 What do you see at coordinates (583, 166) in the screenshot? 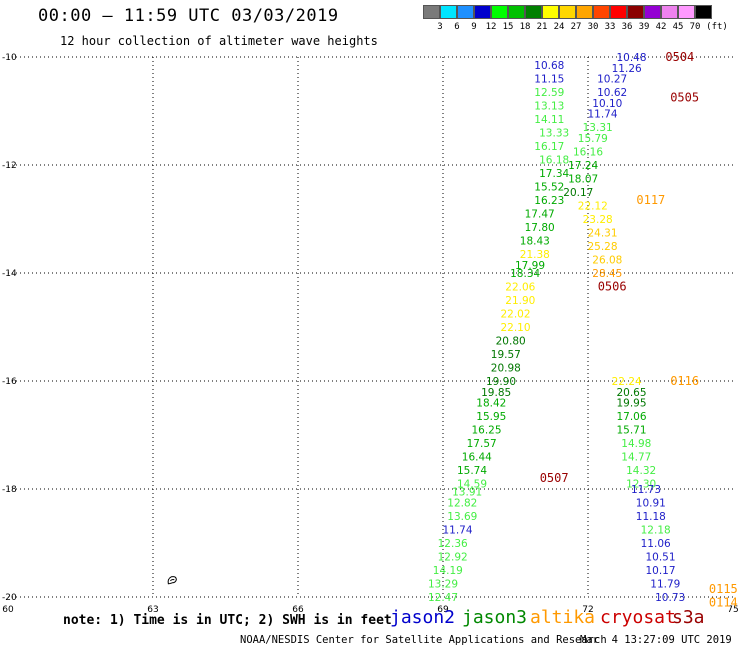
I see `swh-value-label: 17.24` at bounding box center [583, 166].